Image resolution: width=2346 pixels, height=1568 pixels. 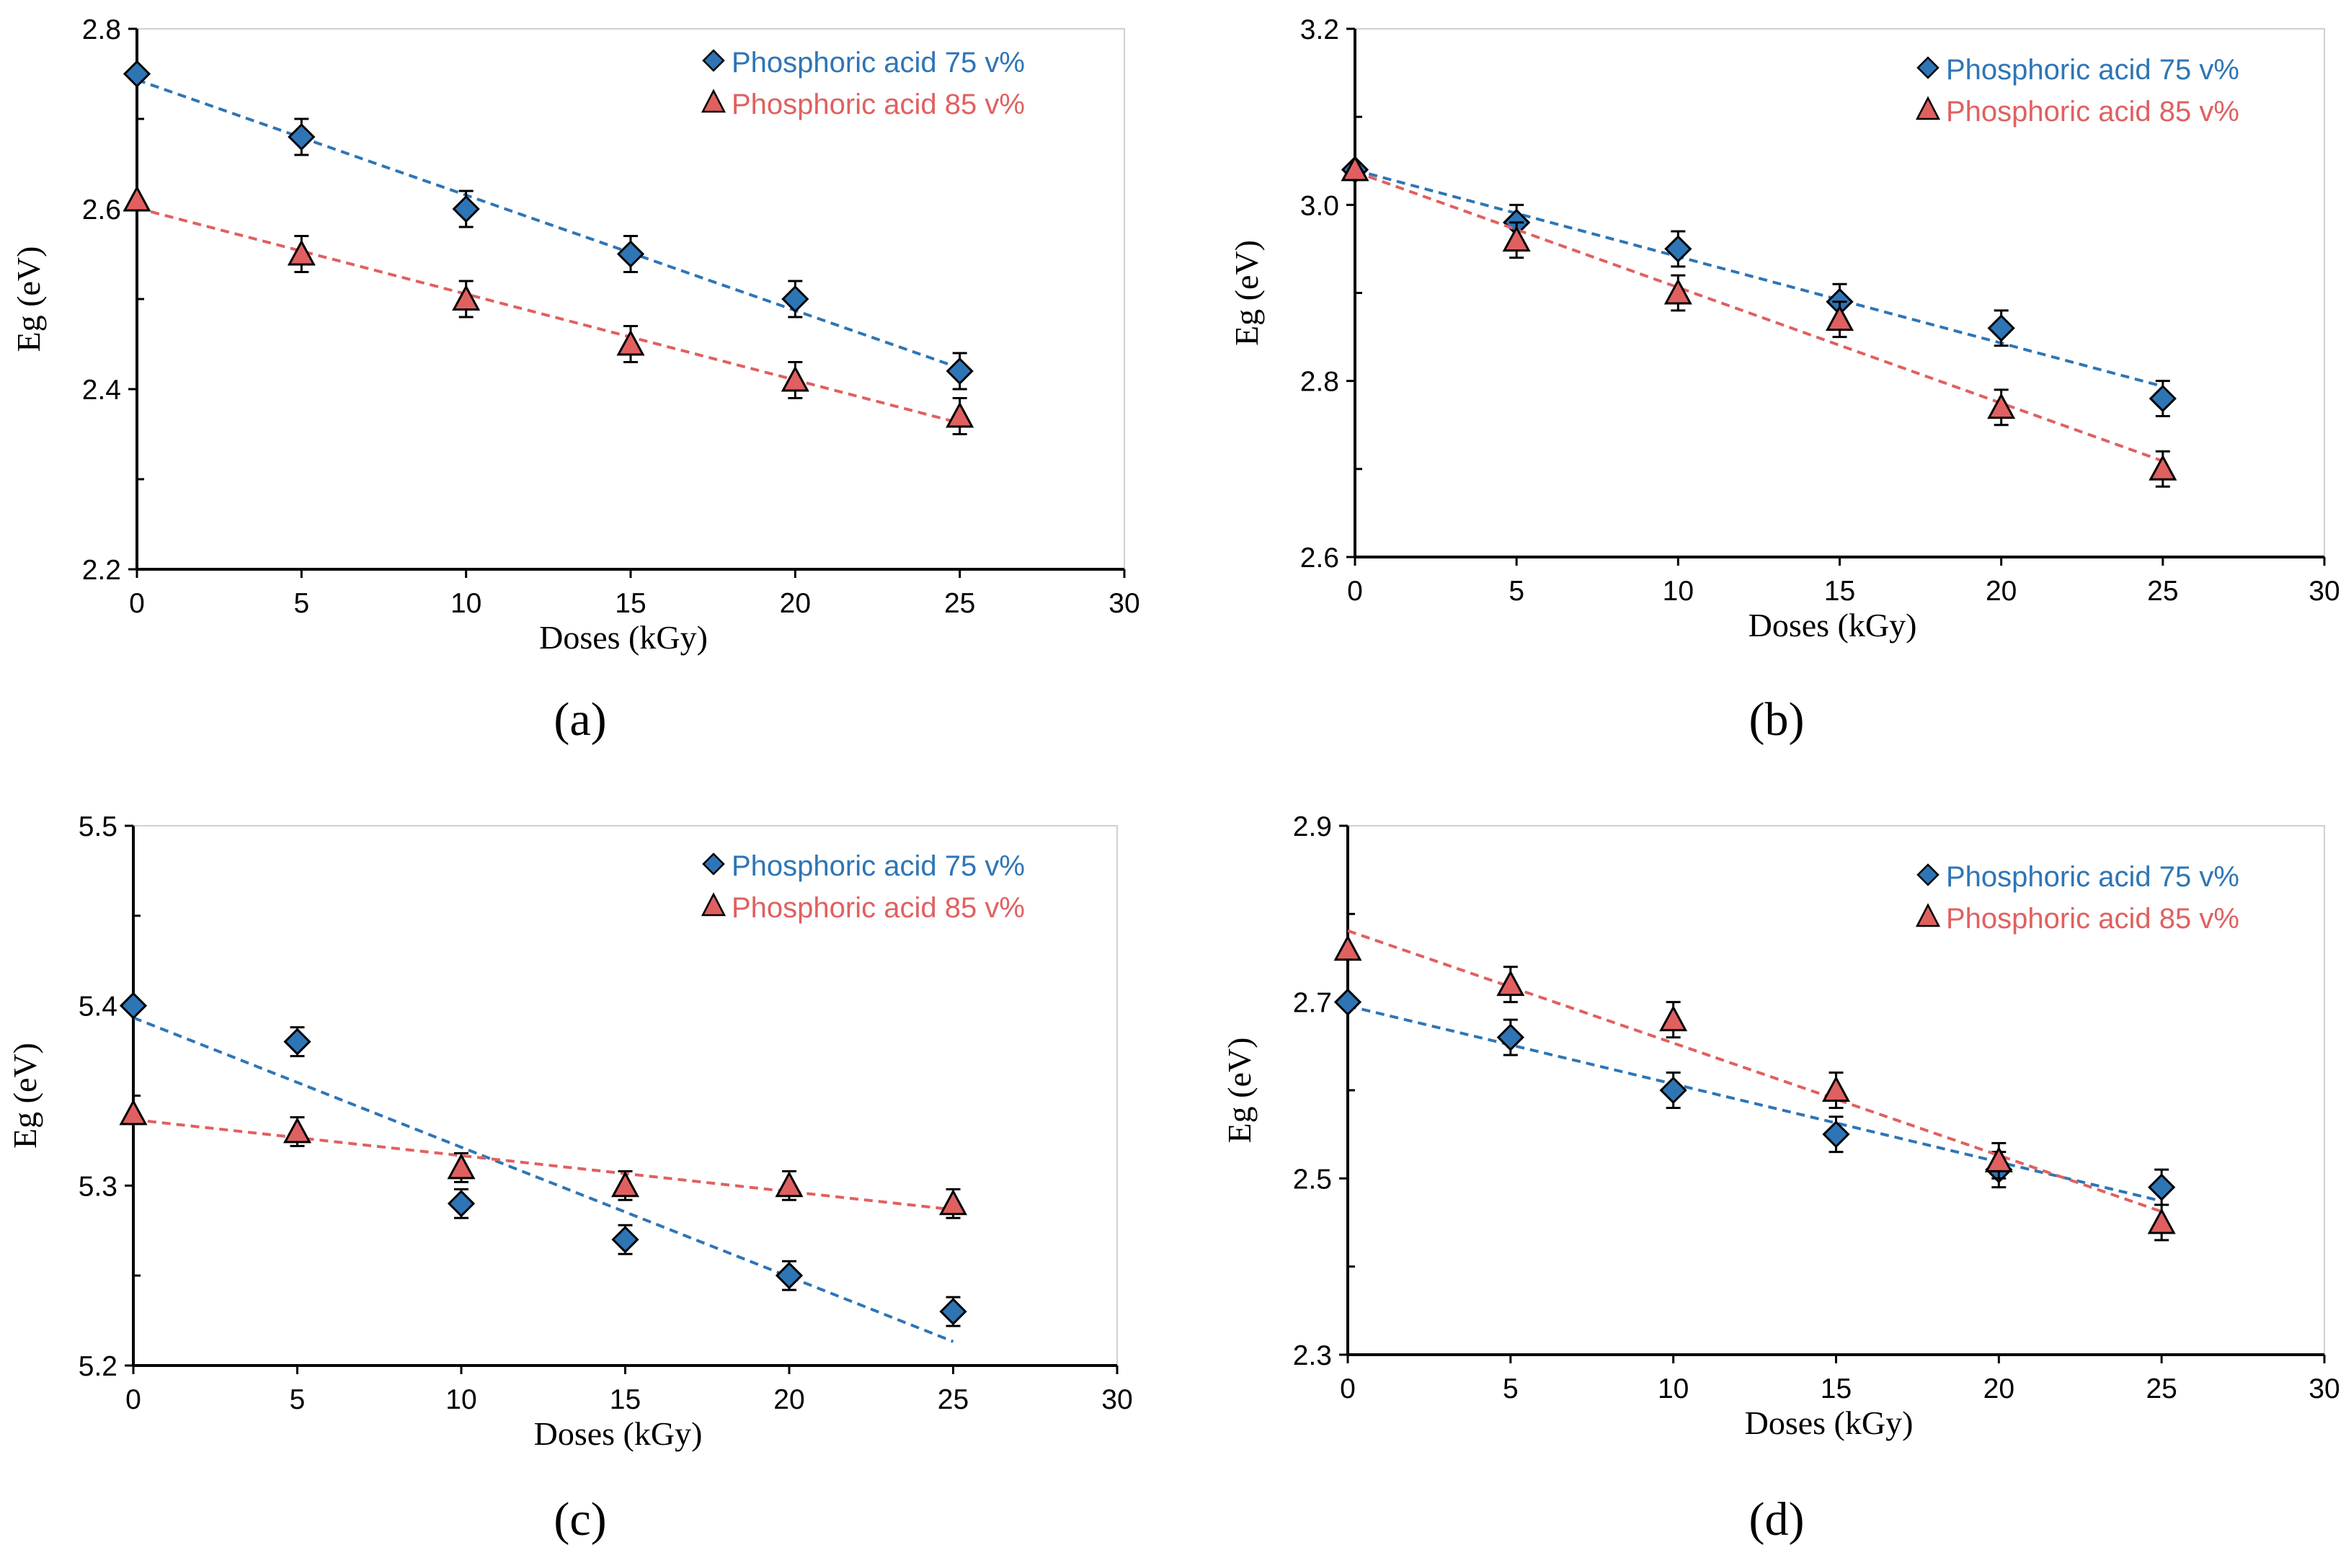 I want to click on y-tick-label: 2.2, so click(x=102, y=570).